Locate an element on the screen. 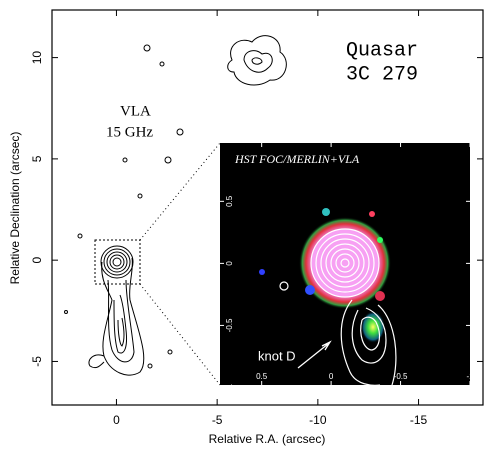 The width and height of the screenshot is (499, 461). y-tick-label: 5 is located at coordinates (37, 158).